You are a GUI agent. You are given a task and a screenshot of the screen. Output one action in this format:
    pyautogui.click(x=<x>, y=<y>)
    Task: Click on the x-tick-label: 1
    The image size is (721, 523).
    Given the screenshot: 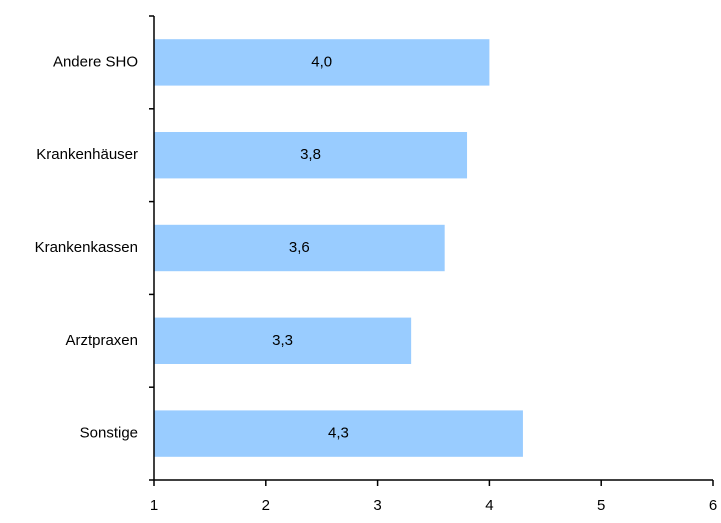 What is the action you would take?
    pyautogui.click(x=154, y=505)
    